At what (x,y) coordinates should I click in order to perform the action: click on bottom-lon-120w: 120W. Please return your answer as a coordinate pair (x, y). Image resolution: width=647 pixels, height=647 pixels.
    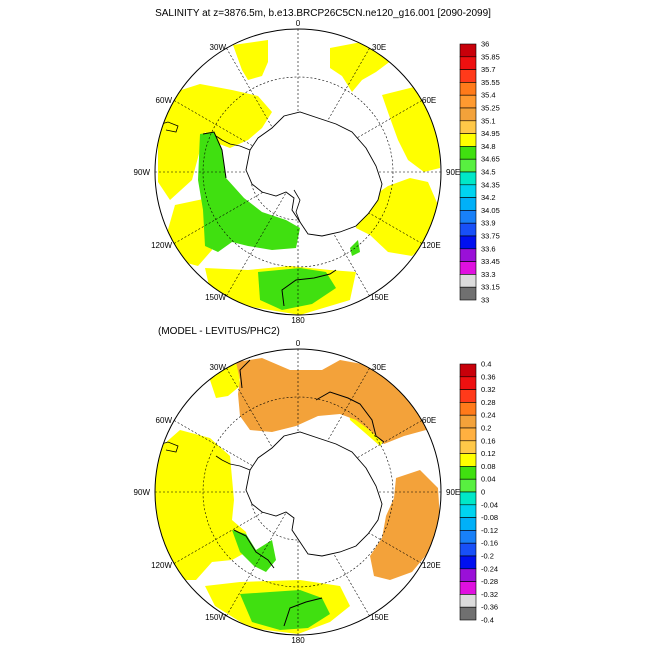
    Looking at the image, I should click on (161, 565).